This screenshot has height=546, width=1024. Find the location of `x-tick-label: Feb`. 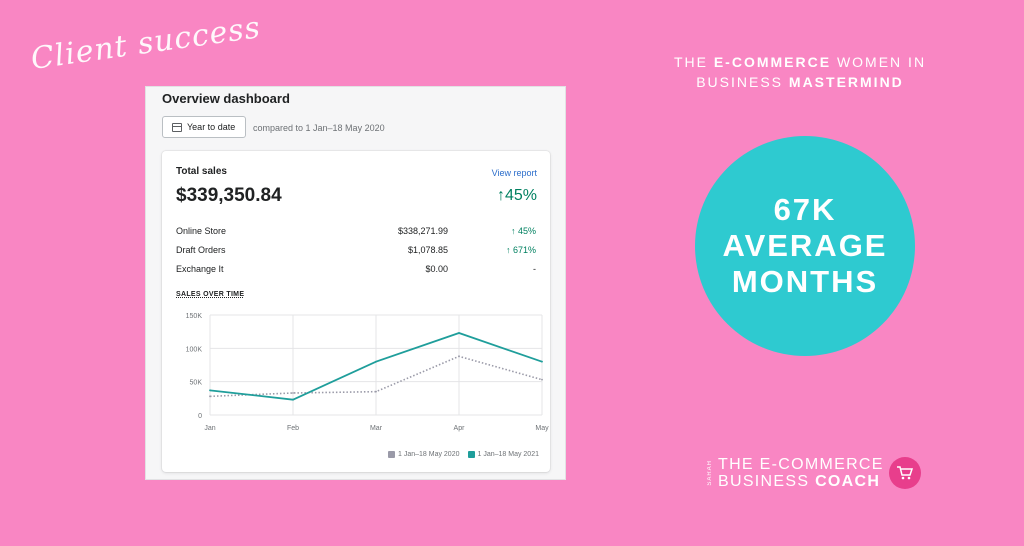

x-tick-label: Feb is located at coordinates (293, 428).